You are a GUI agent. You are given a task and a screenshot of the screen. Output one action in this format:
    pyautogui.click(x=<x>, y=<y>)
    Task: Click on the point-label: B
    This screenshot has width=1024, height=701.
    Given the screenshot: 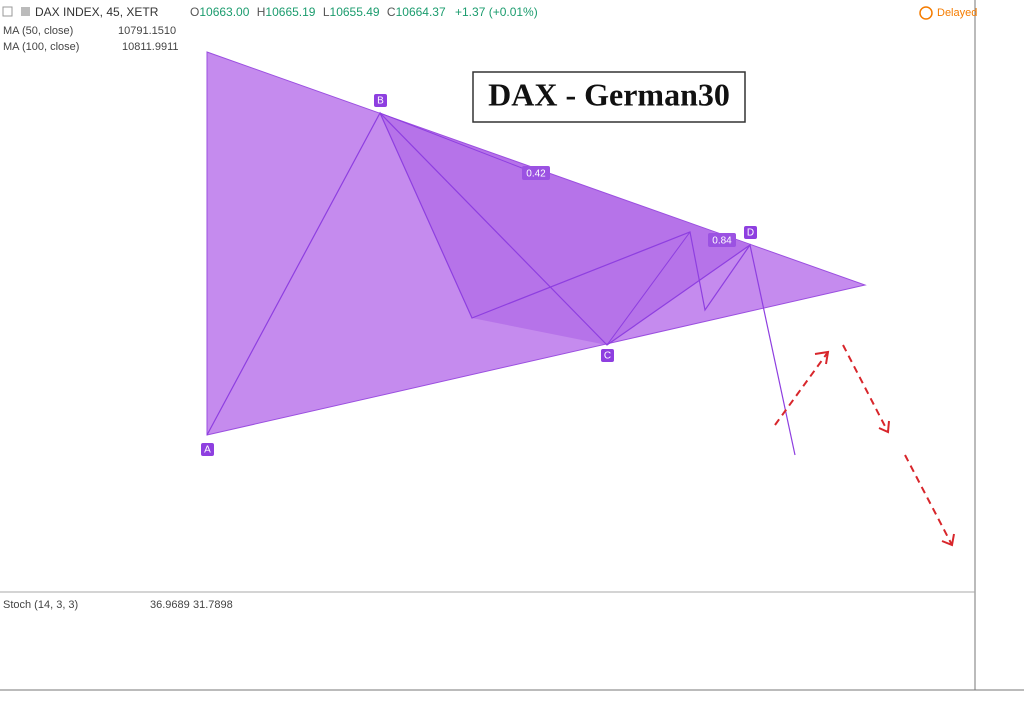 What is the action you would take?
    pyautogui.click(x=380, y=101)
    